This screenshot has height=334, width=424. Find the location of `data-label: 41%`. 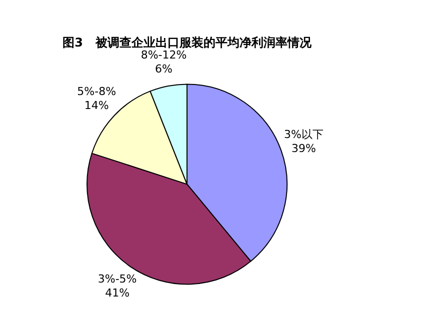

data-label: 41% is located at coordinates (117, 293).